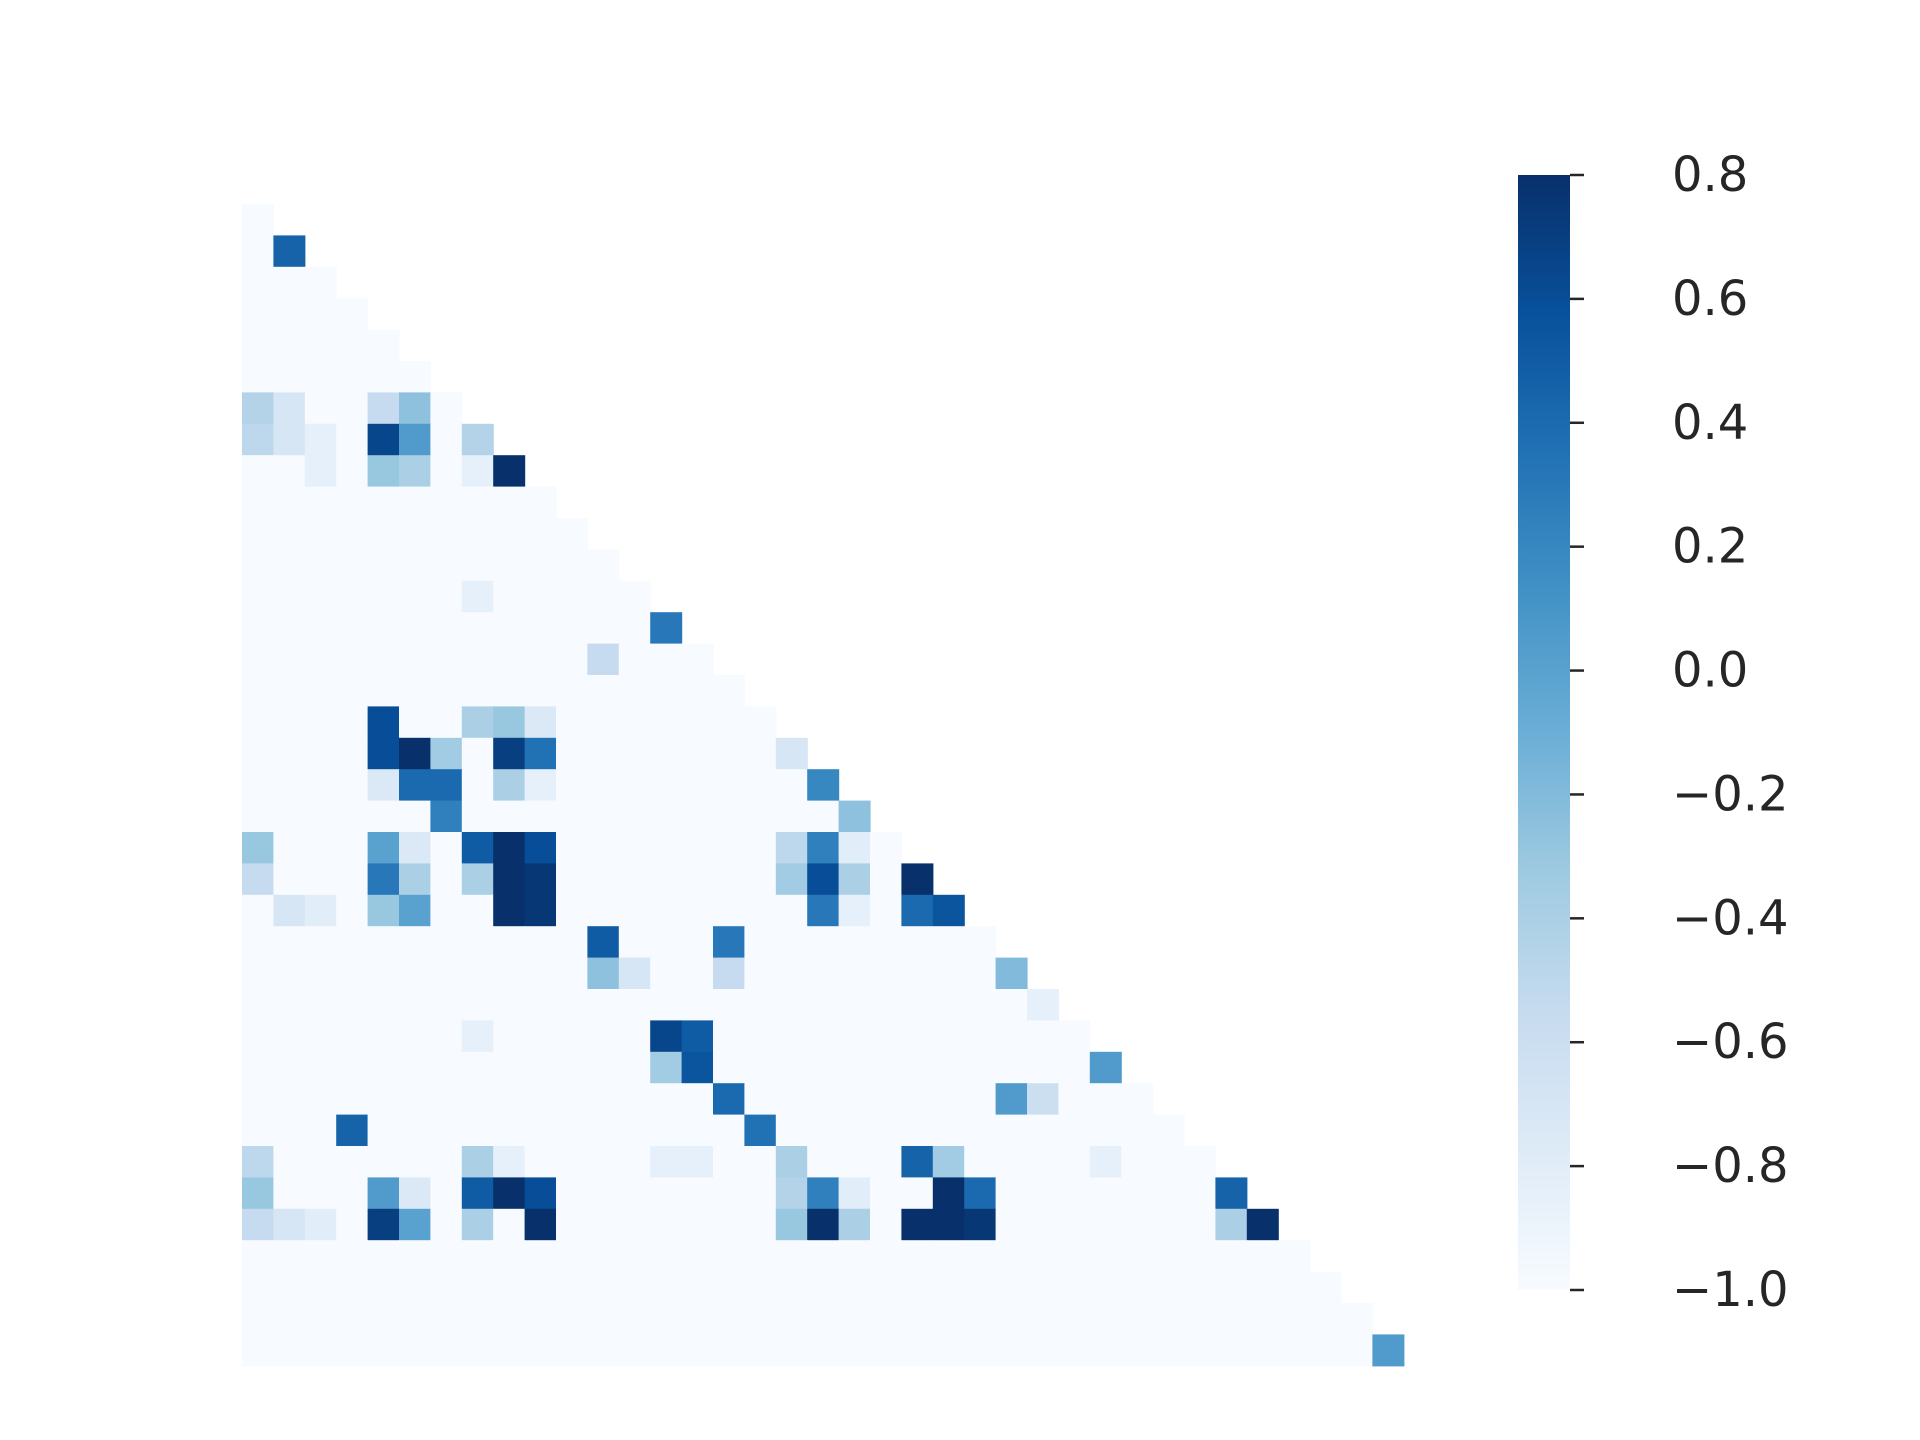 Image resolution: width=1920 pixels, height=1440 pixels. What do you see at coordinates (1544, 732) in the screenshot?
I see `colorbar` at bounding box center [1544, 732].